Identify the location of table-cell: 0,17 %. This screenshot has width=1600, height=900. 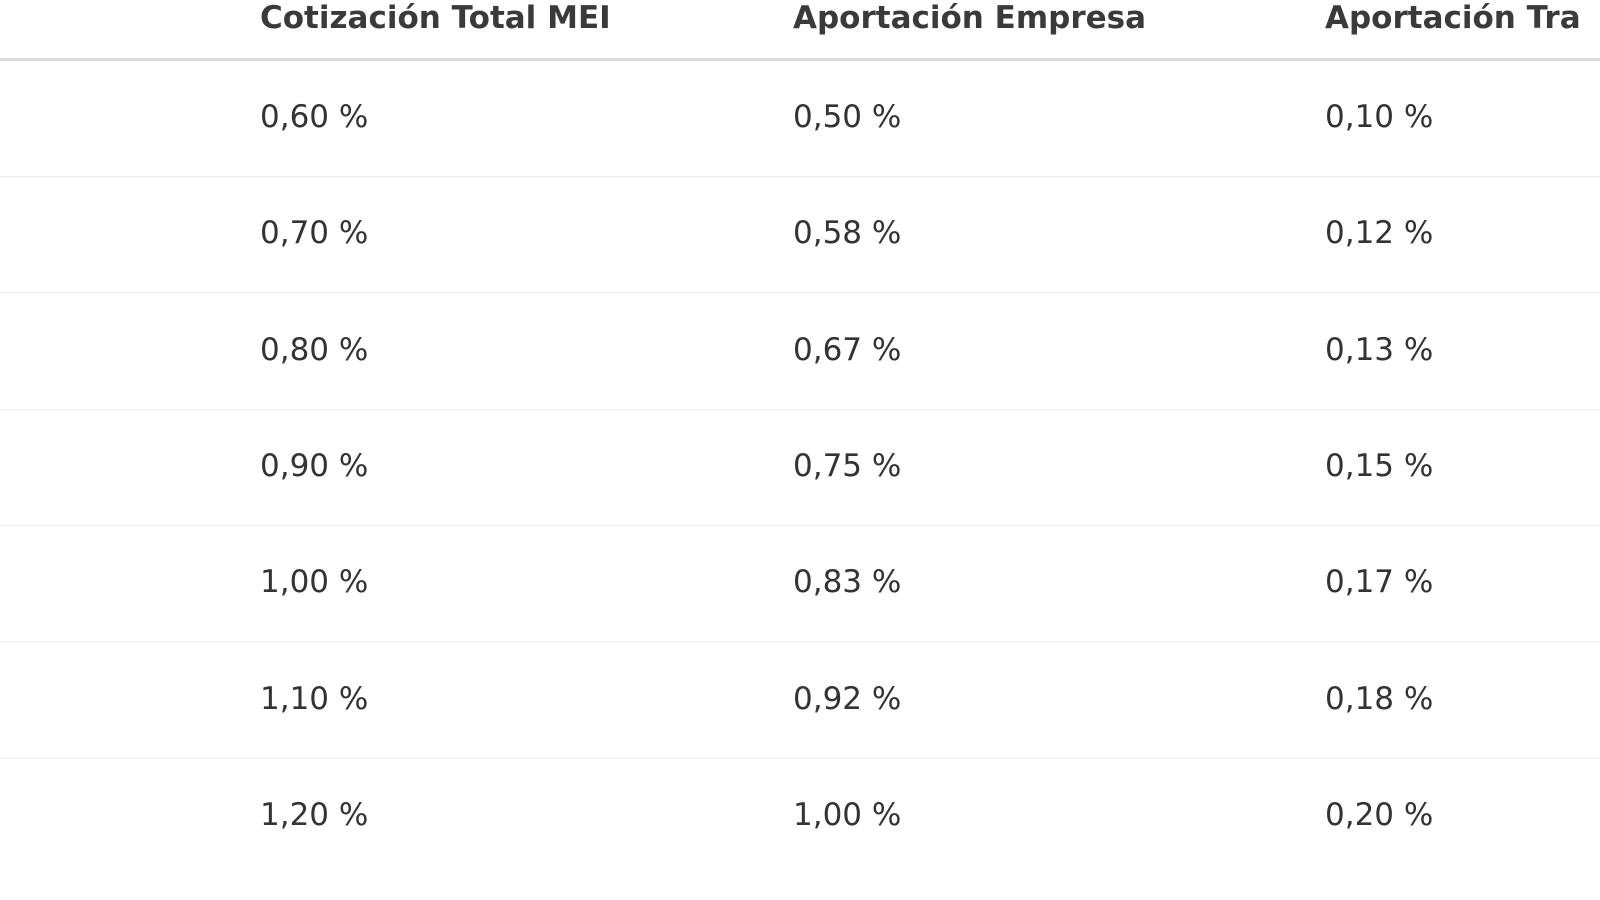
(1379, 582).